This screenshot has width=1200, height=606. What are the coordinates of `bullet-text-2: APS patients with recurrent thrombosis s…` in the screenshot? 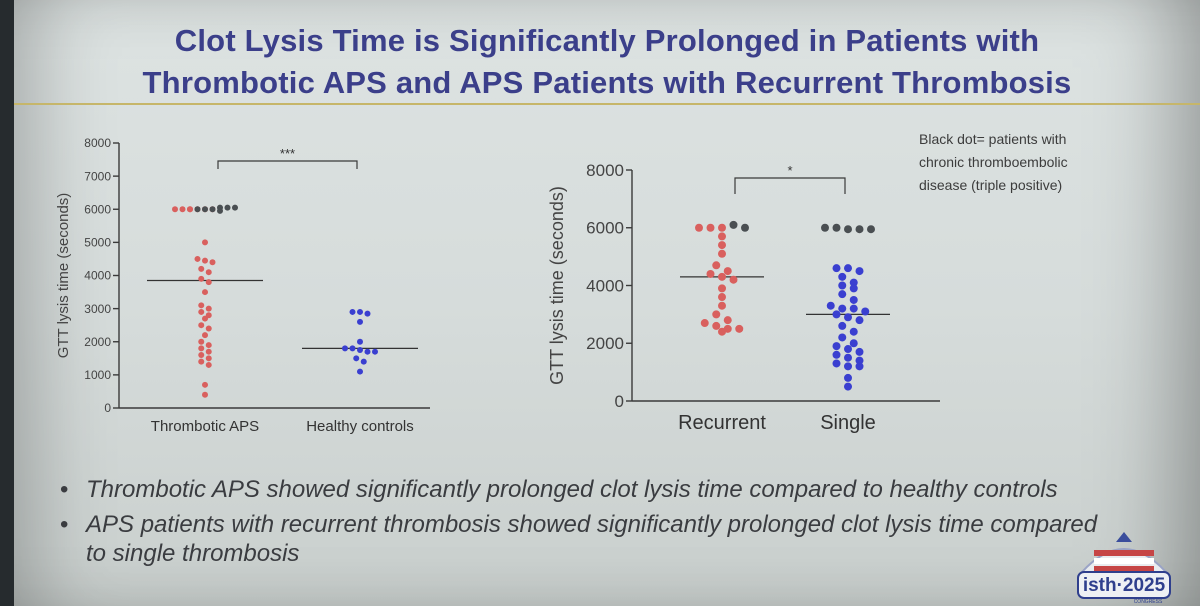 It's located at (592, 539).